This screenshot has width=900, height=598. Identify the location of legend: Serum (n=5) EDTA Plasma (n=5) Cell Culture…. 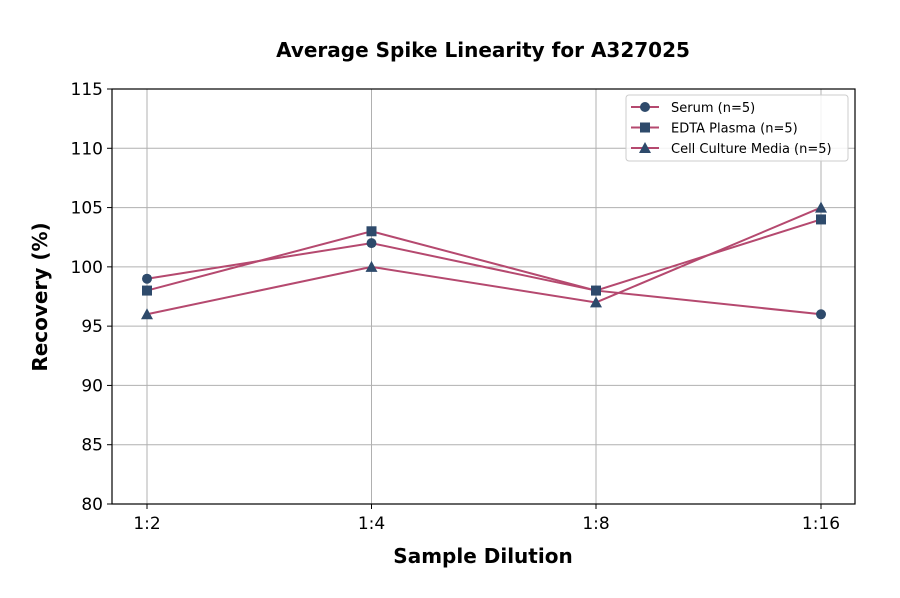
(737, 128).